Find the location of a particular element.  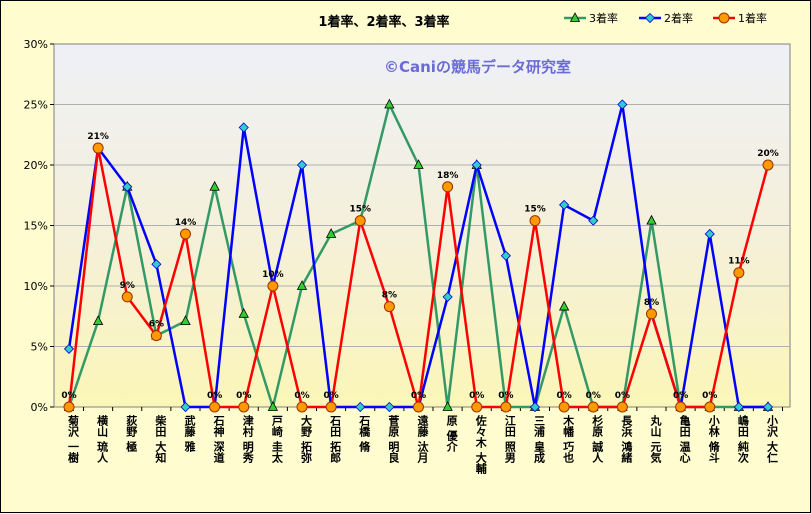

data-label: 8% is located at coordinates (389, 296).